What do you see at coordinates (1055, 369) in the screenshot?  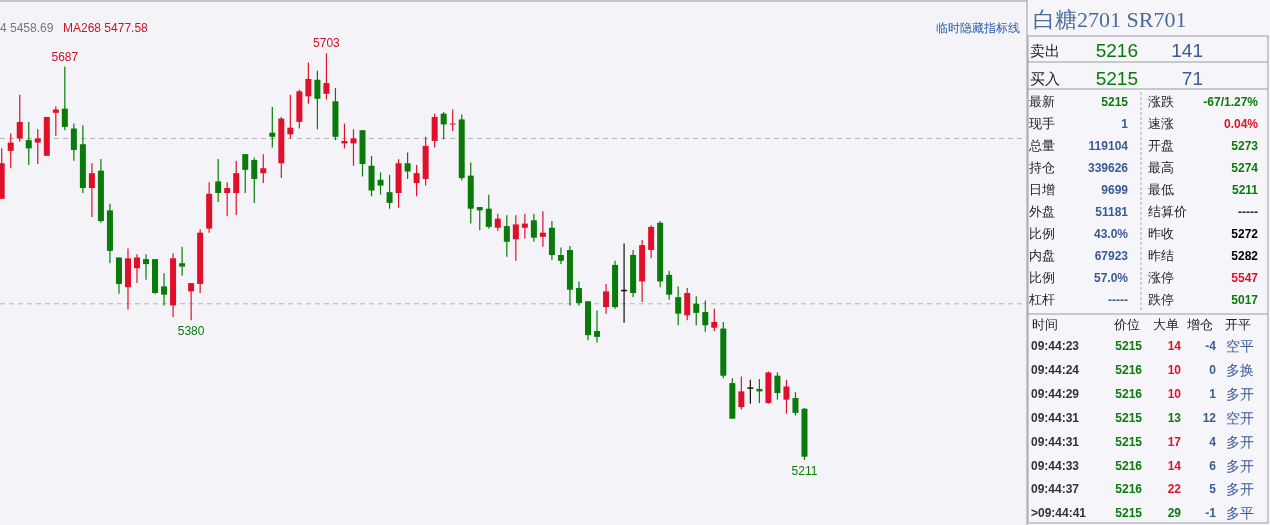 I see `text: 09:44:24` at bounding box center [1055, 369].